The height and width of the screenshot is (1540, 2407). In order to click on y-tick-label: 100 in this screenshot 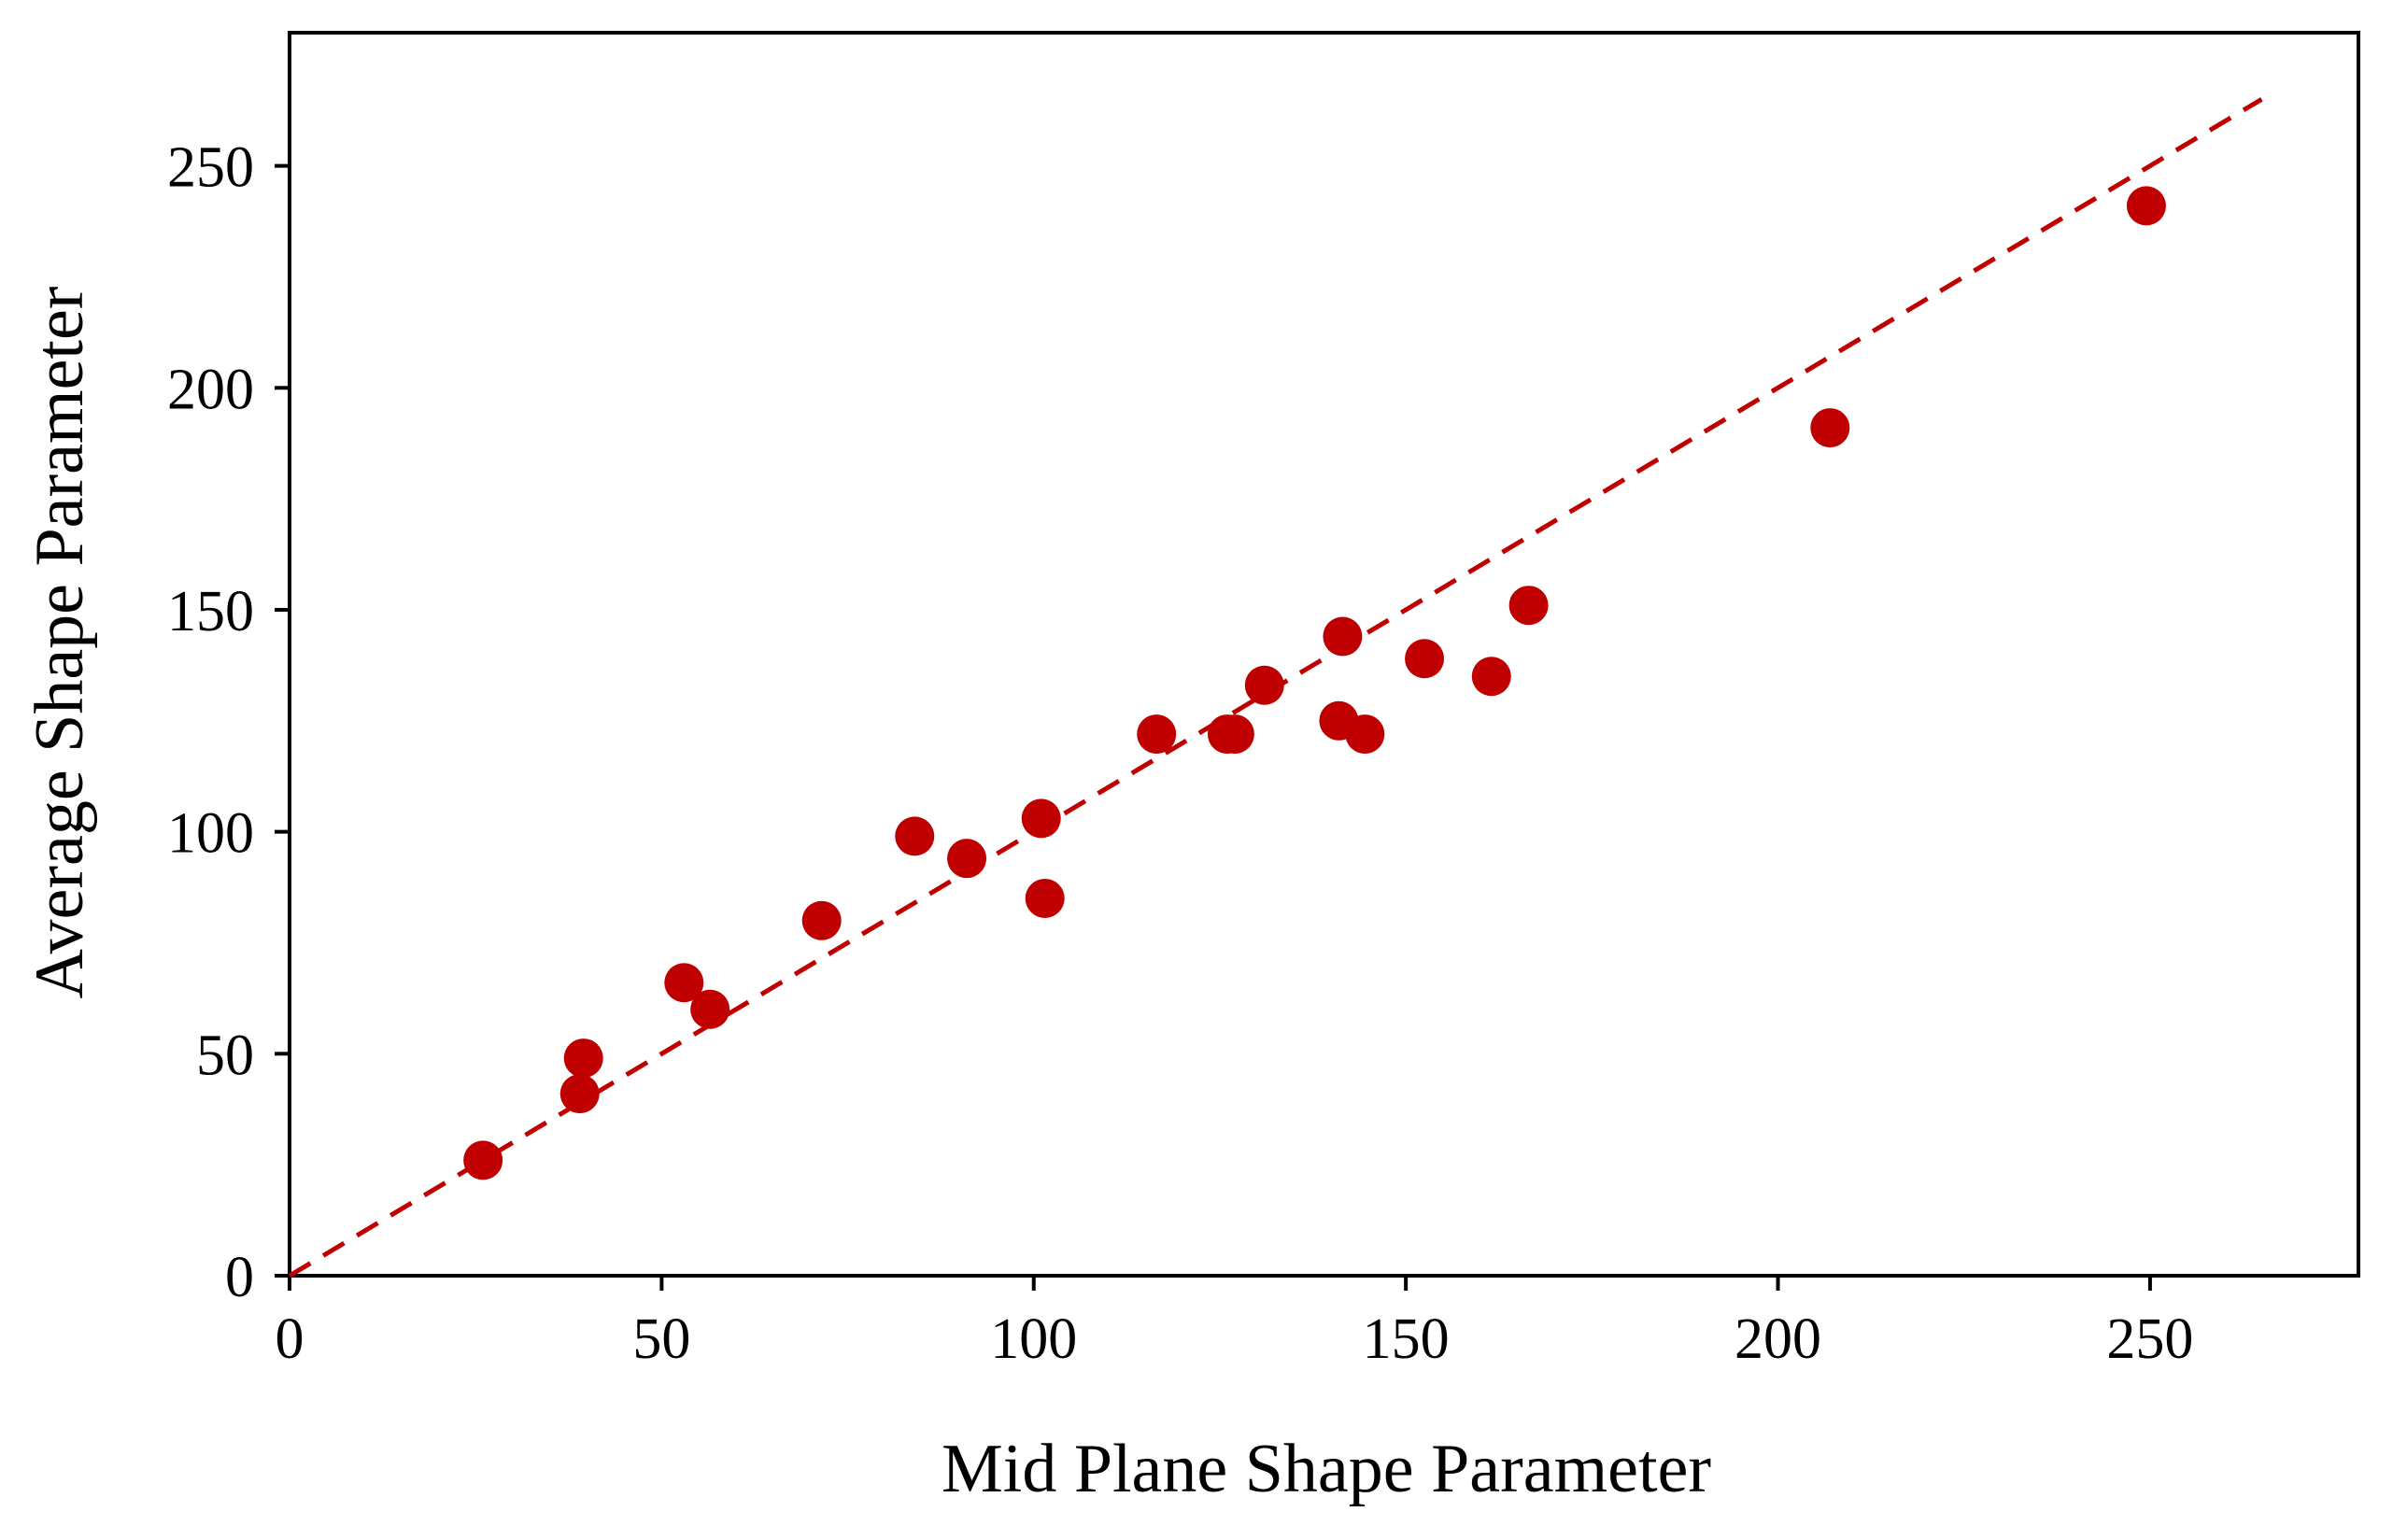, I will do `click(211, 834)`.